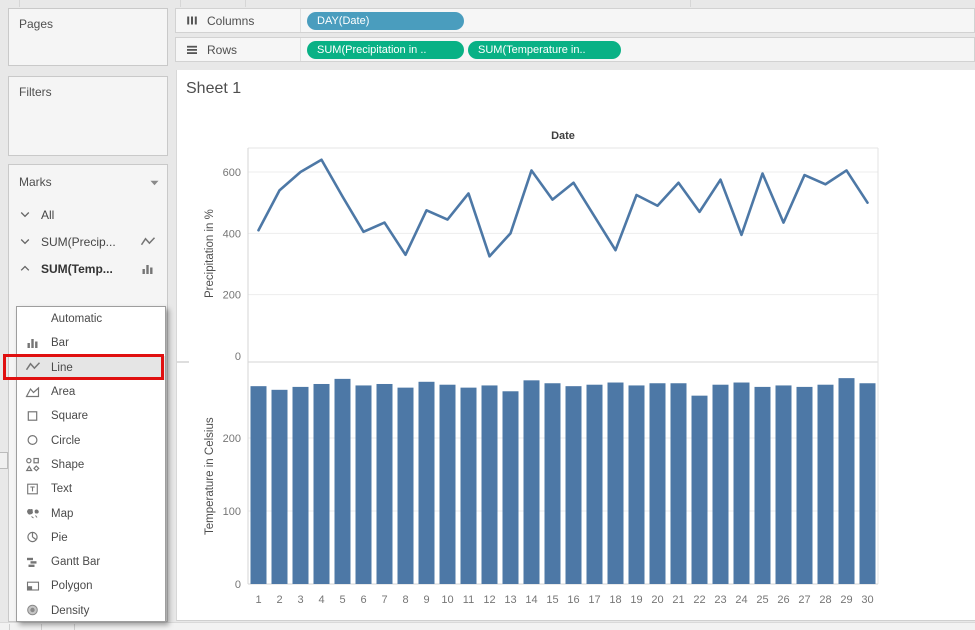 This screenshot has width=975, height=630. What do you see at coordinates (615, 600) in the screenshot?
I see `x-axis-tick-label: 18` at bounding box center [615, 600].